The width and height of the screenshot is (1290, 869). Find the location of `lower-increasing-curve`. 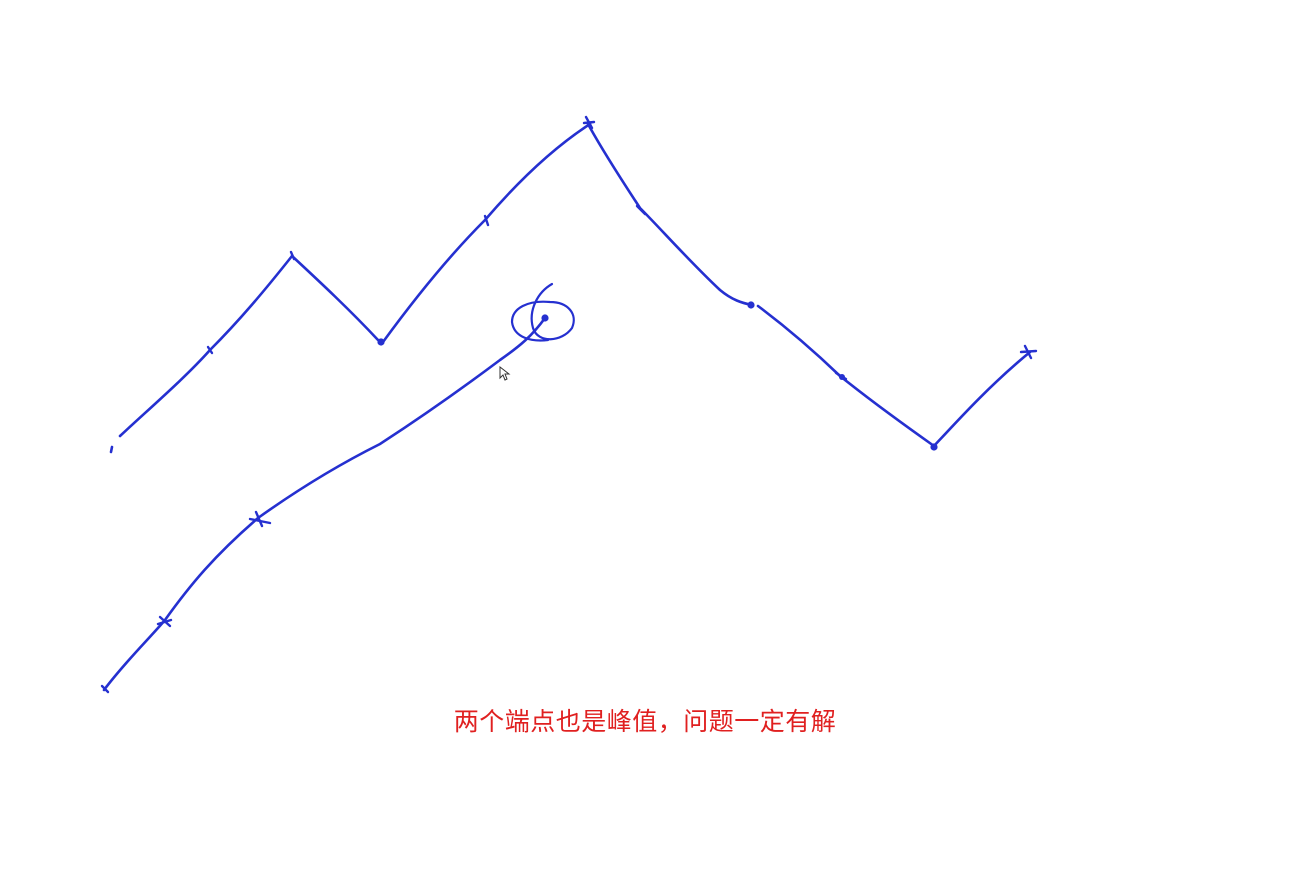

lower-increasing-curve is located at coordinates (324, 504).